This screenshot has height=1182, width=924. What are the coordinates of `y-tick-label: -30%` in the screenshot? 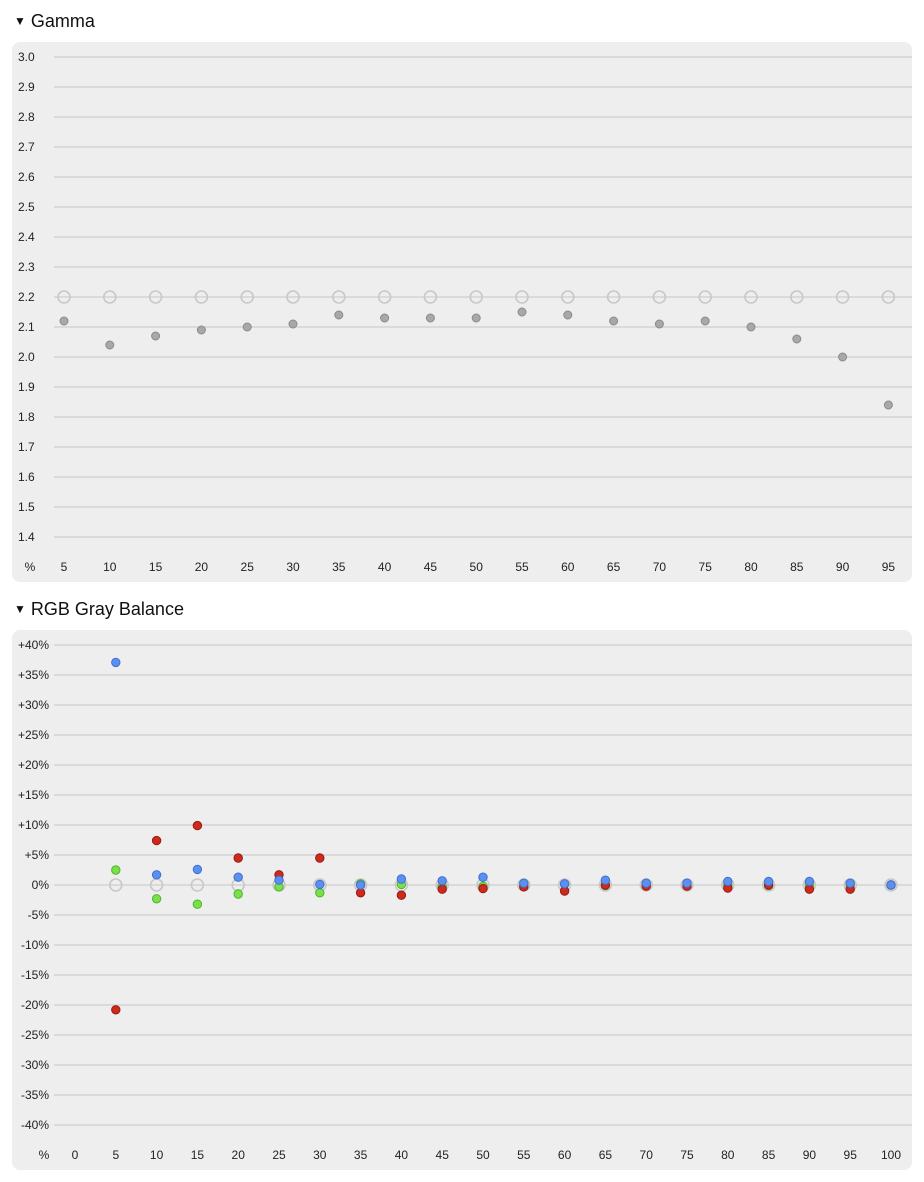 It's located at (35, 1065).